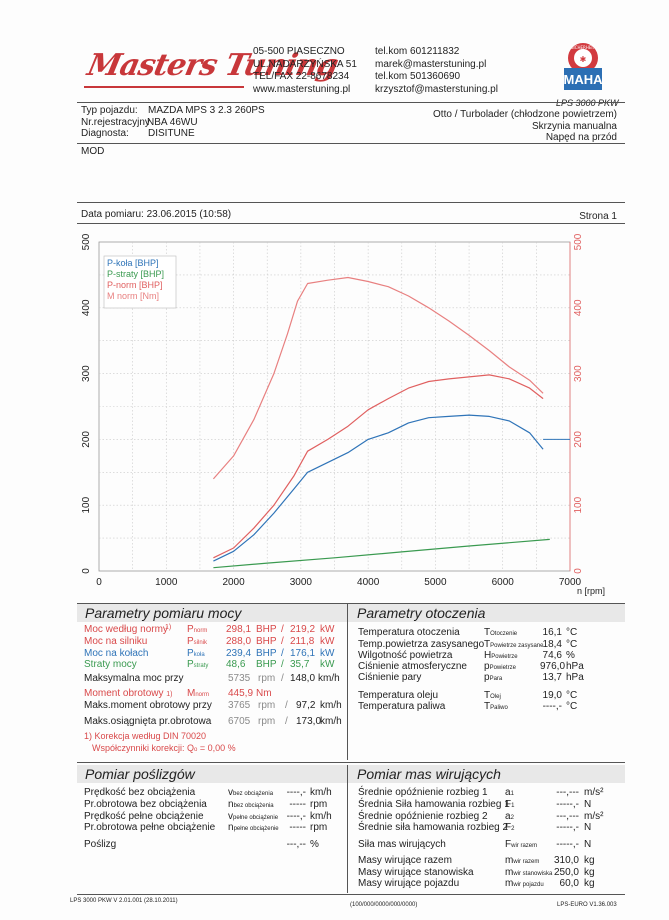 Image resolution: width=669 pixels, height=920 pixels. I want to click on ambient-symbol: HPowietrze, so click(501, 655).